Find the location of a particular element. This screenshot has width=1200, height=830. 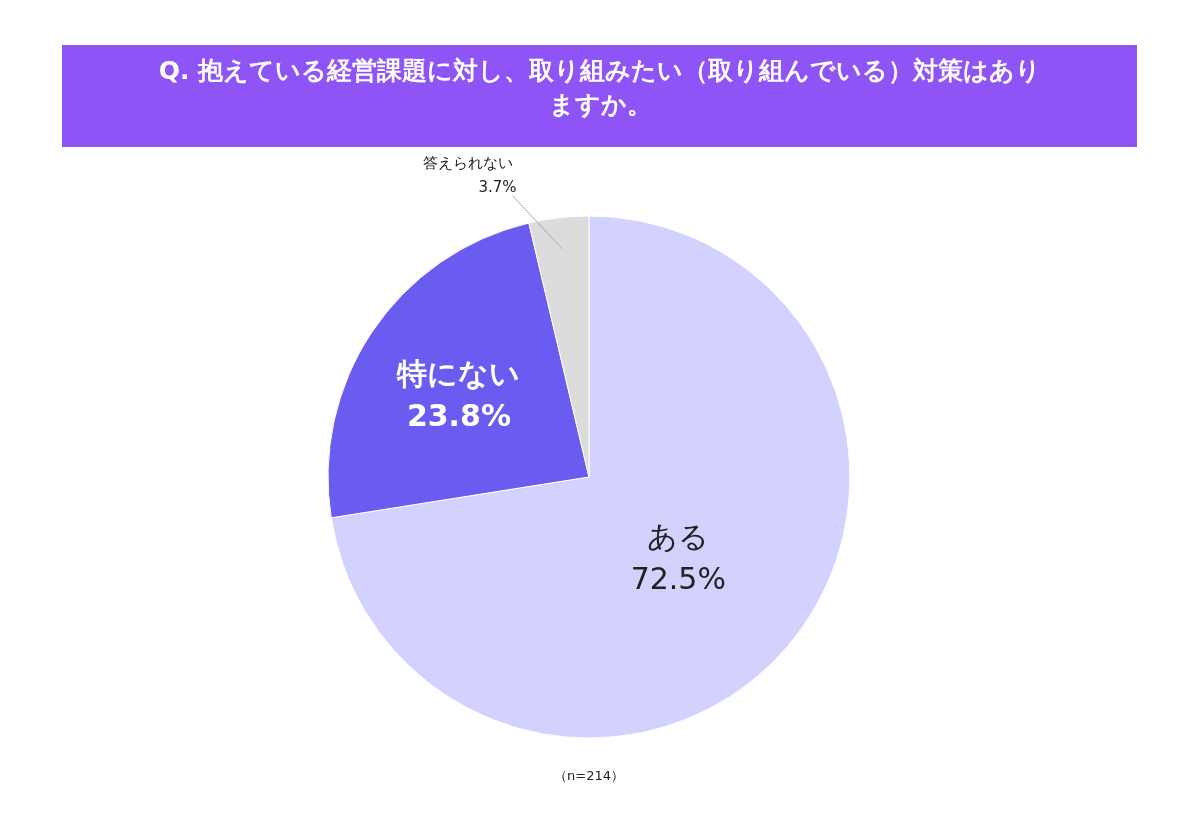

data-label: 23.8% is located at coordinates (458, 415).